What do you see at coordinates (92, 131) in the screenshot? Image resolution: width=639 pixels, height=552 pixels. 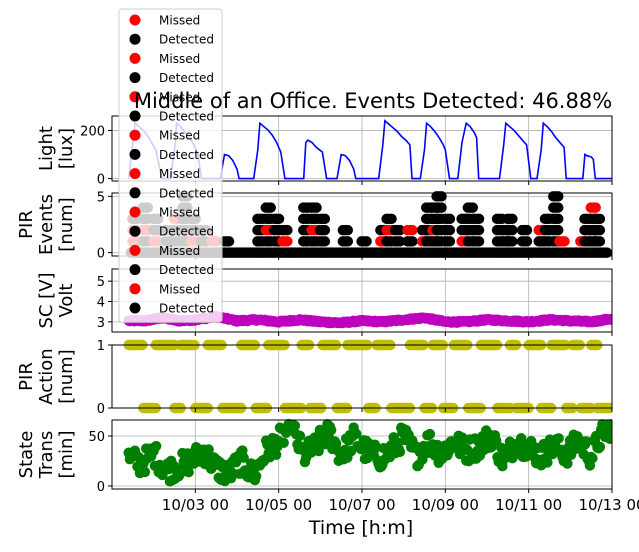 I see `y-tick-label: 200` at bounding box center [92, 131].